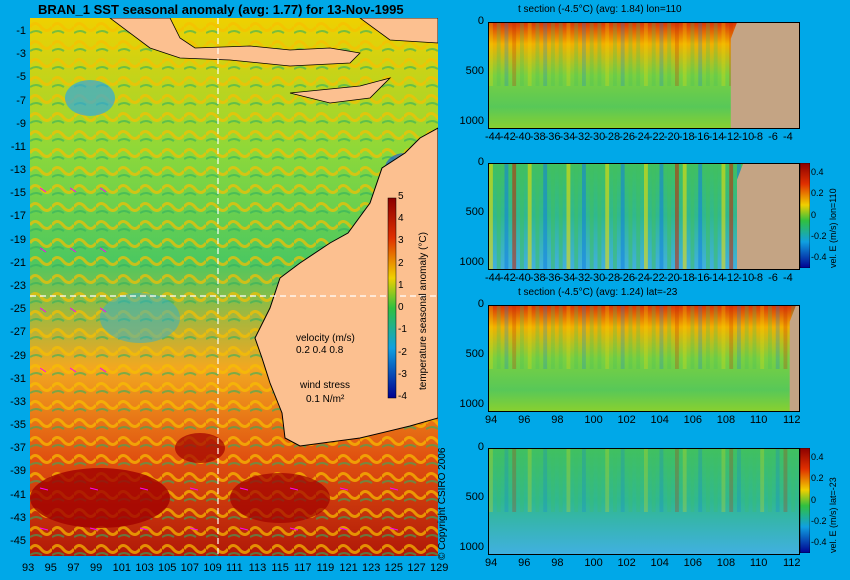 The height and width of the screenshot is (580, 850). Describe the element at coordinates (627, 137) in the screenshot. I see `section-x-tick: -26` at that location.